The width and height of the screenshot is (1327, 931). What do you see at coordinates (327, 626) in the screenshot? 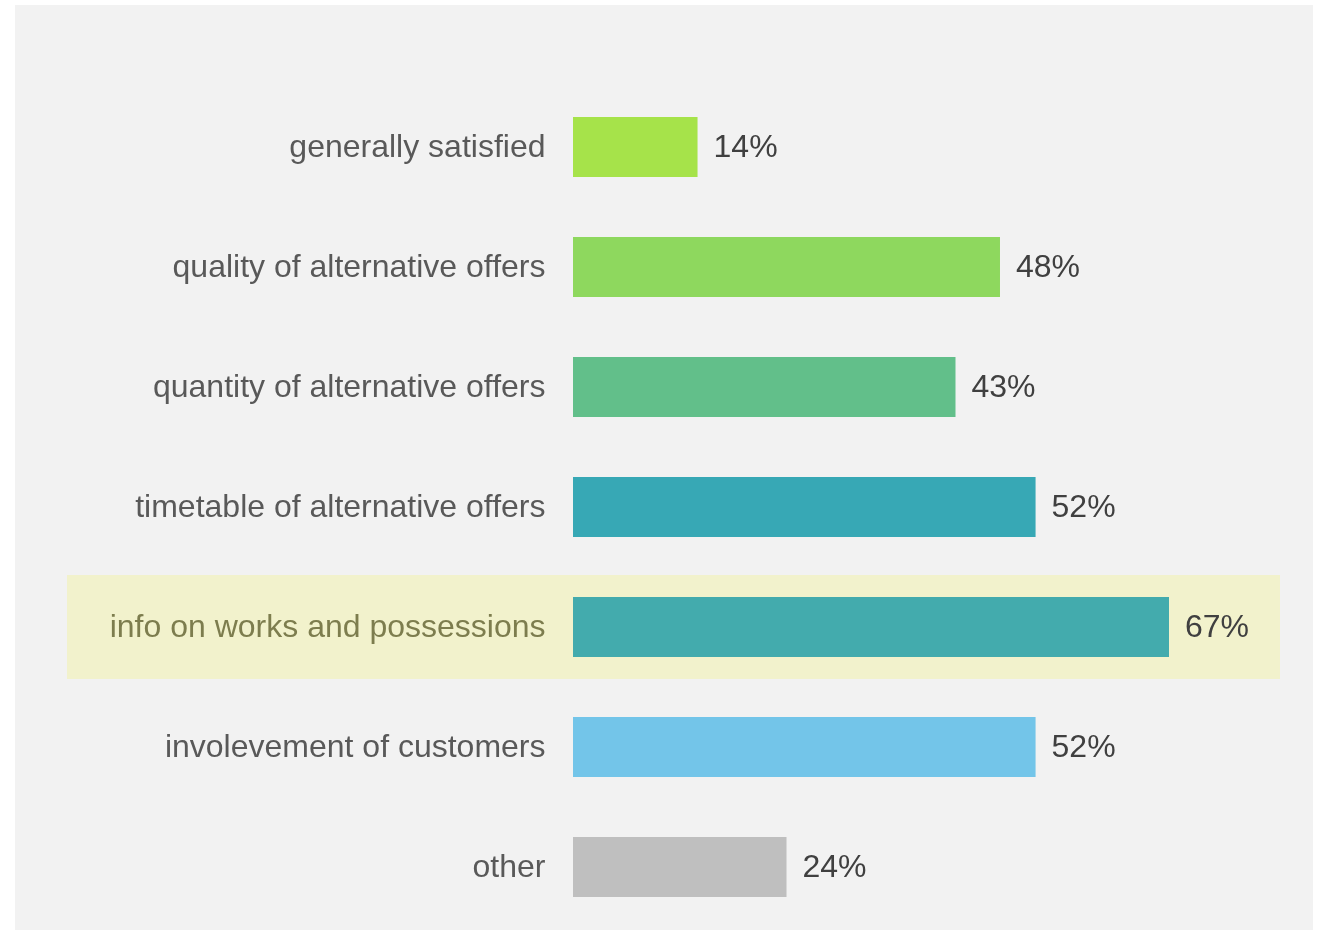
I see `y-tick-label: info on works and possessions` at bounding box center [327, 626].